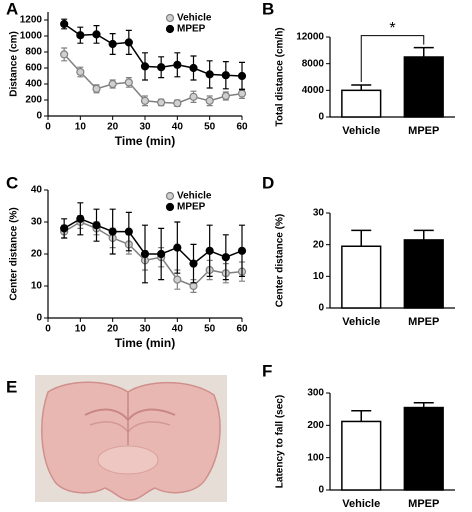 The width and height of the screenshot is (472, 512). Describe the element at coordinates (33, 52) in the screenshot. I see `y-tick-label: 800` at that location.